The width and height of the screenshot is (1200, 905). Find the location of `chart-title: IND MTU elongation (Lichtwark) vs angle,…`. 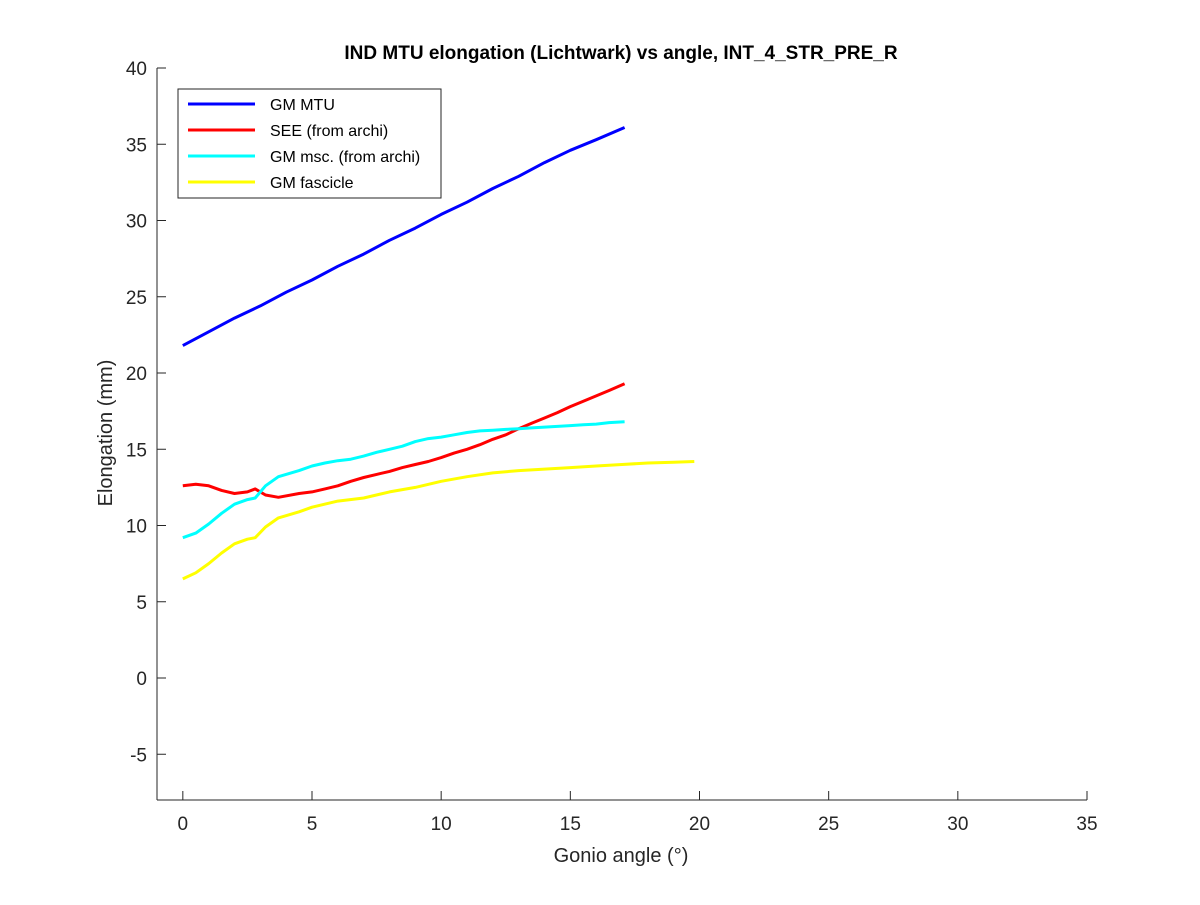

chart-title: IND MTU elongation (Lichtwark) vs angle,… is located at coordinates (620, 53).